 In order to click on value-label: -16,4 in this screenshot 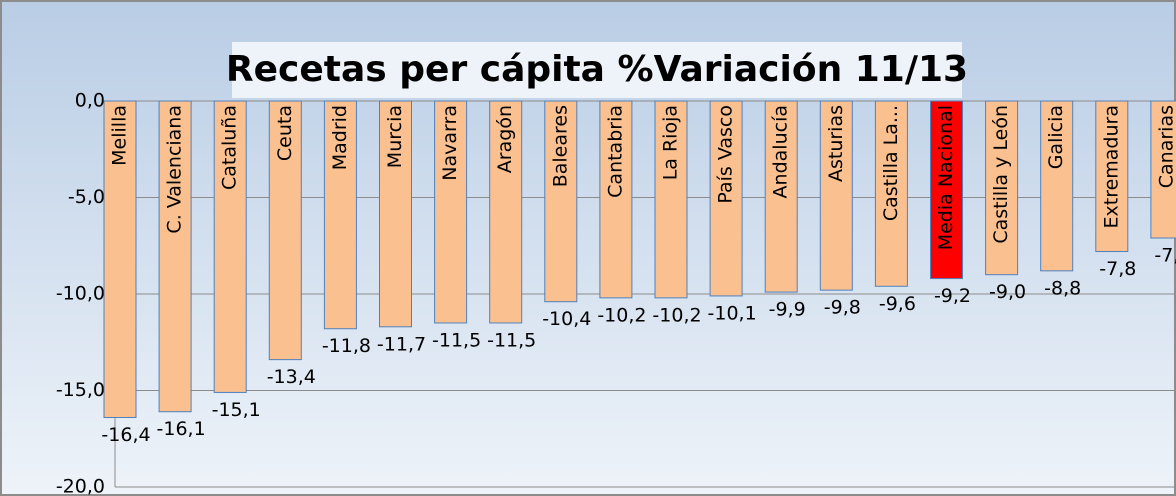, I will do `click(125, 435)`.